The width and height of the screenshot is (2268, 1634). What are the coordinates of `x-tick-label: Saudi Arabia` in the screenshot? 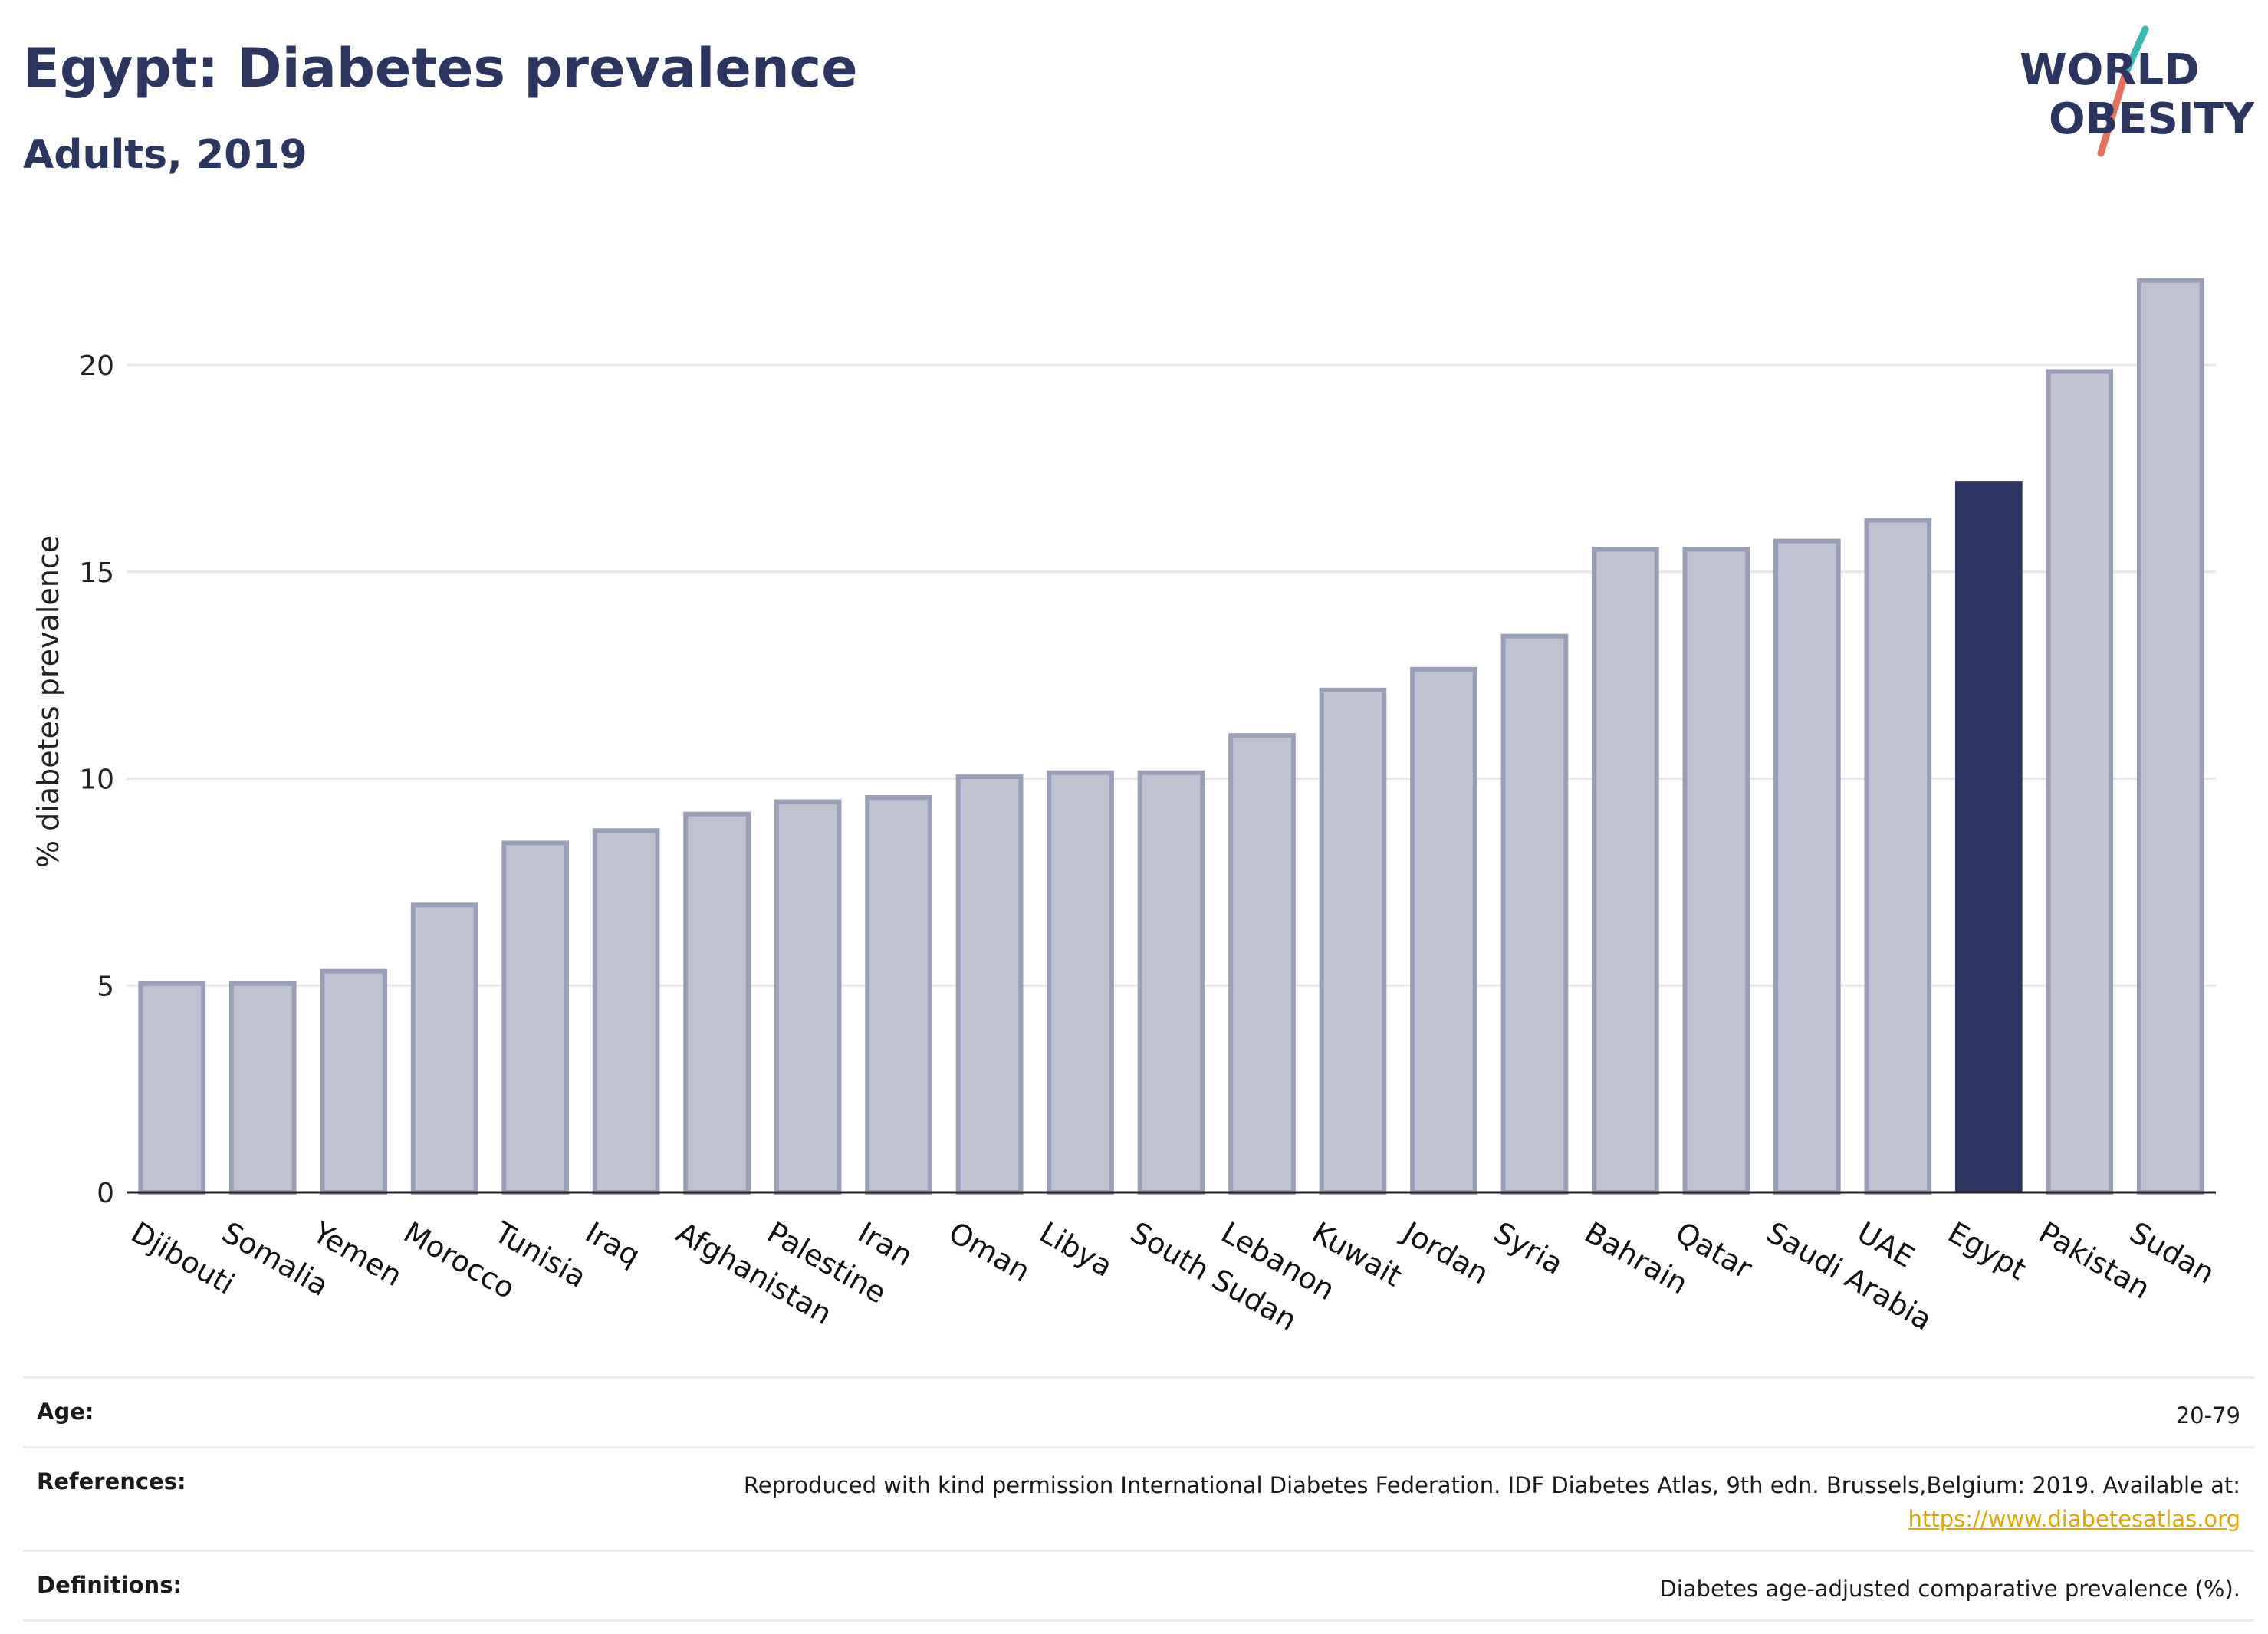 It's located at (1849, 1276).